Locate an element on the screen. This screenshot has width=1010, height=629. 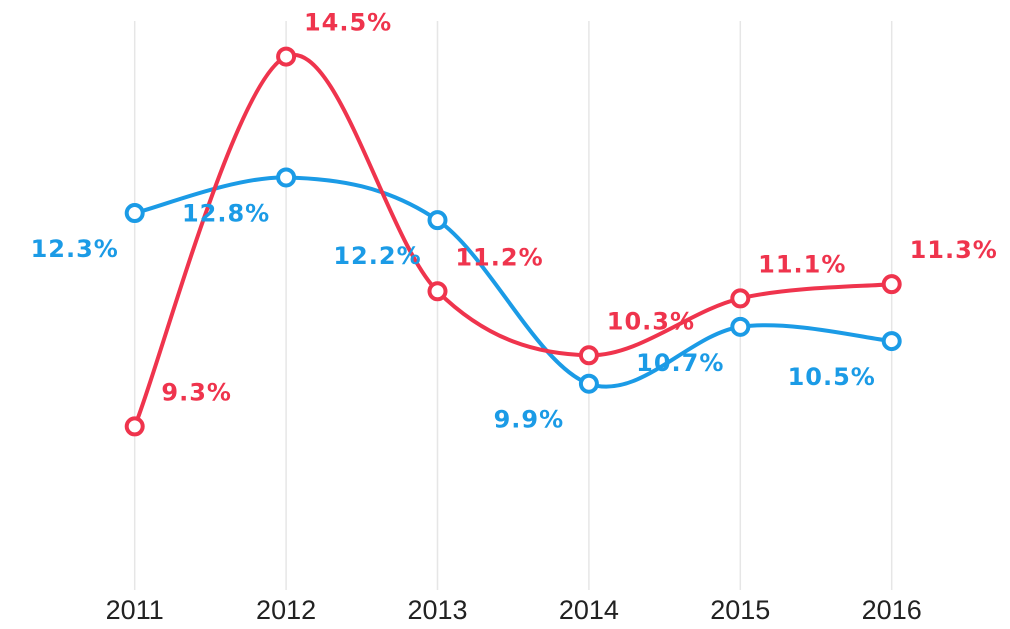
data-label: 11.2% is located at coordinates (499, 257).